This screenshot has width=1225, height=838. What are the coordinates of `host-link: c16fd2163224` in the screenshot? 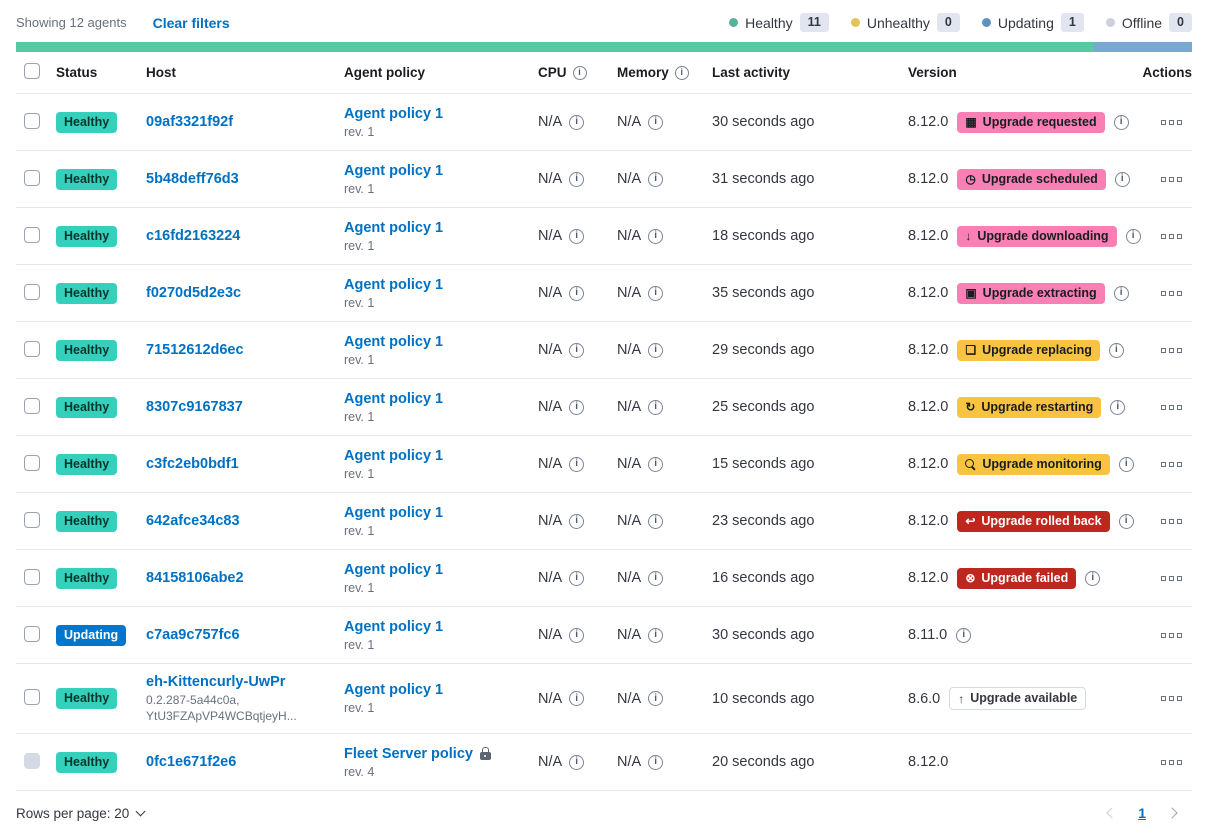 It's located at (193, 235).